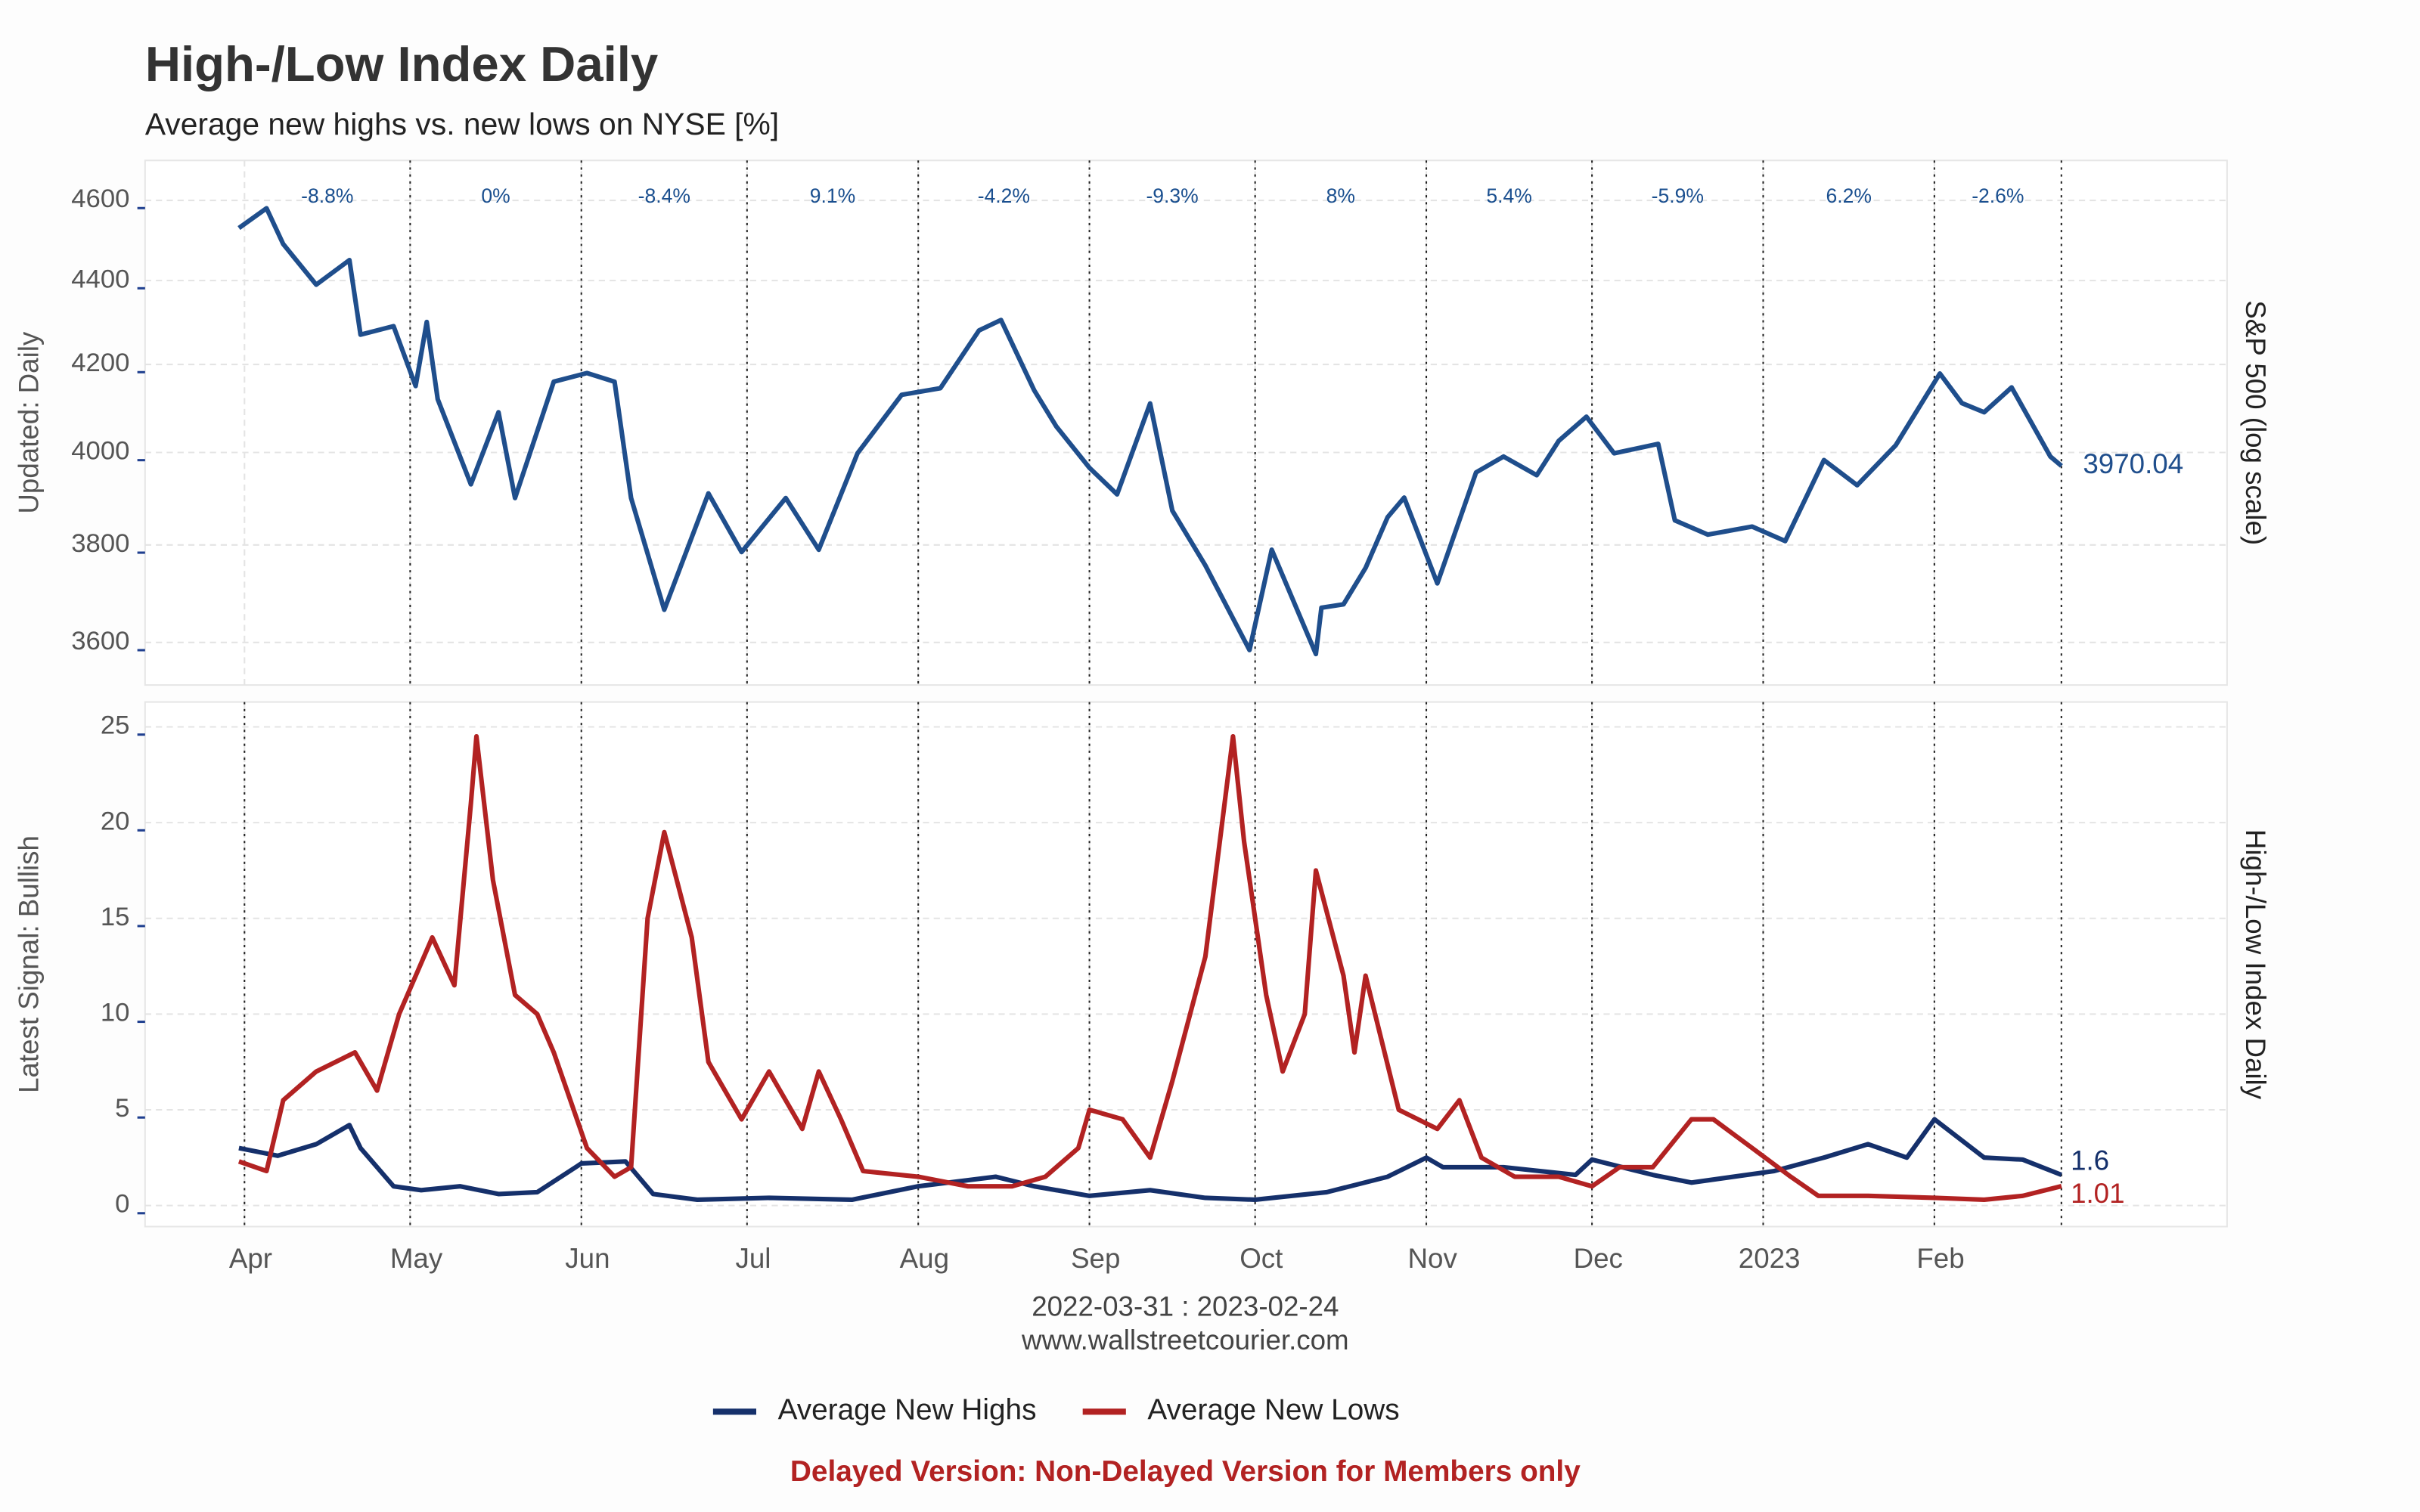 This screenshot has height=1512, width=2420. Describe the element at coordinates (1004, 195) in the screenshot. I see `monthly-change: -4.2%` at that location.